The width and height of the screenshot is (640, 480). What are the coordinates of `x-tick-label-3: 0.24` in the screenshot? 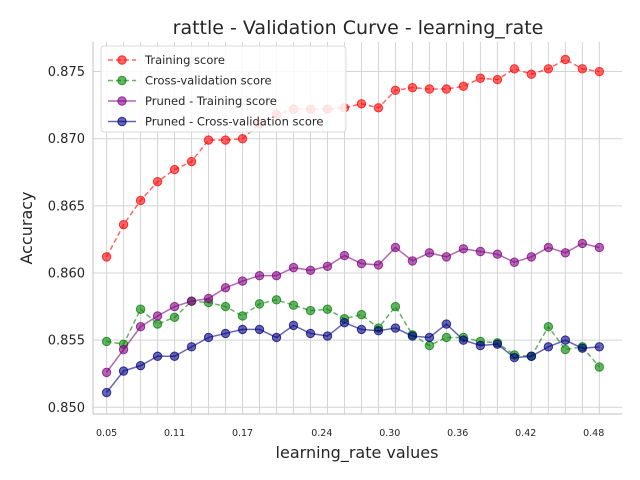 It's located at (321, 433).